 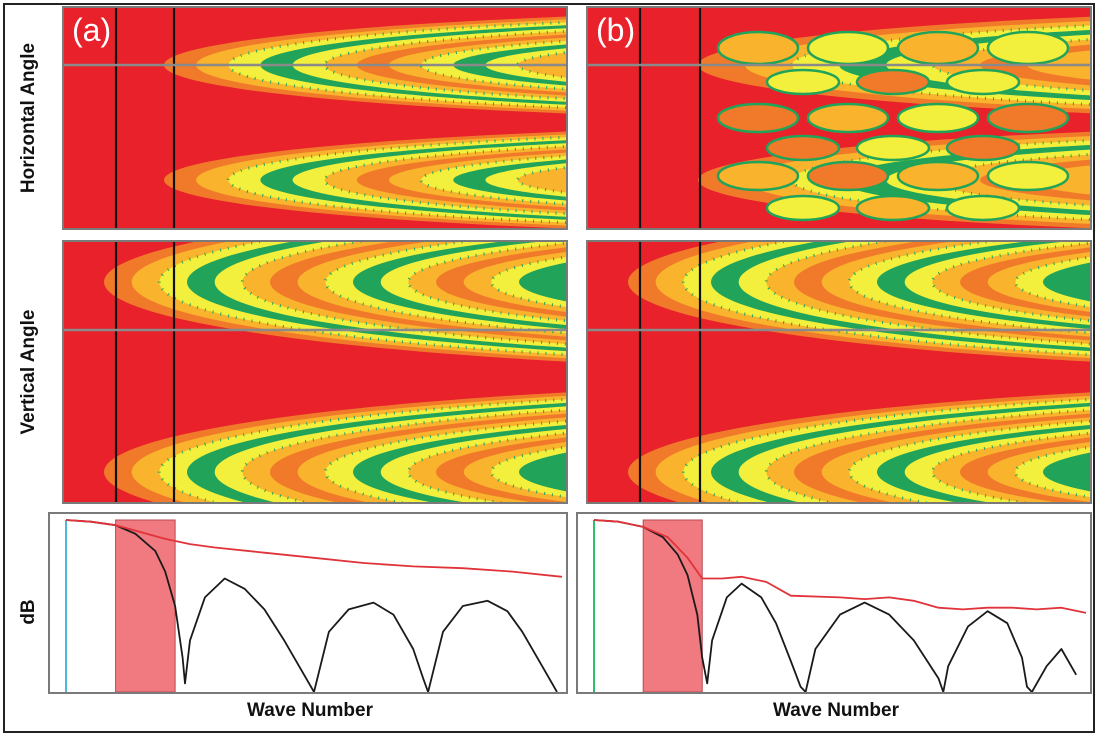 I want to click on row-label-db: dB, so click(x=28, y=612).